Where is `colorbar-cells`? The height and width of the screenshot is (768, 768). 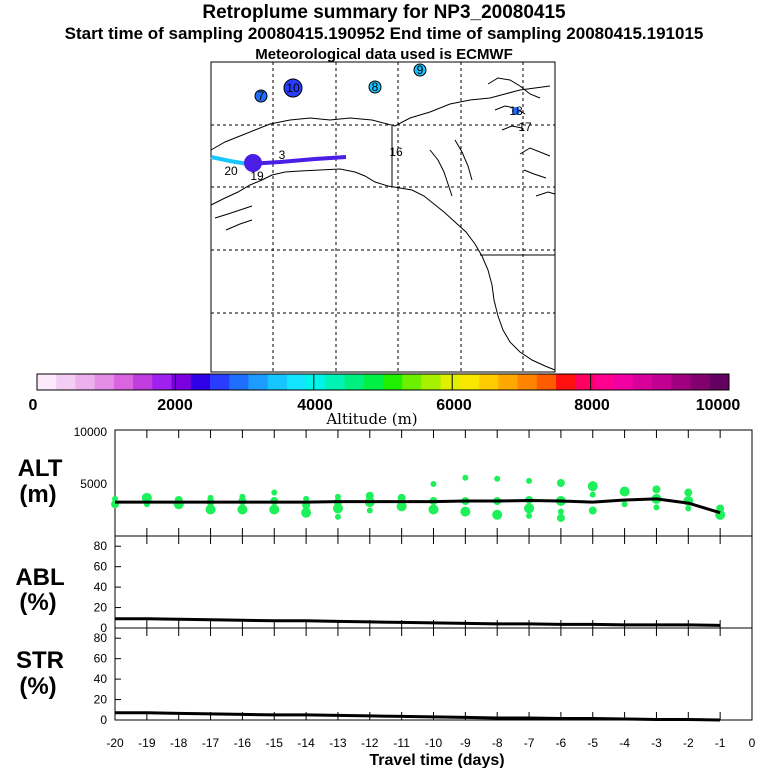 colorbar-cells is located at coordinates (383, 382).